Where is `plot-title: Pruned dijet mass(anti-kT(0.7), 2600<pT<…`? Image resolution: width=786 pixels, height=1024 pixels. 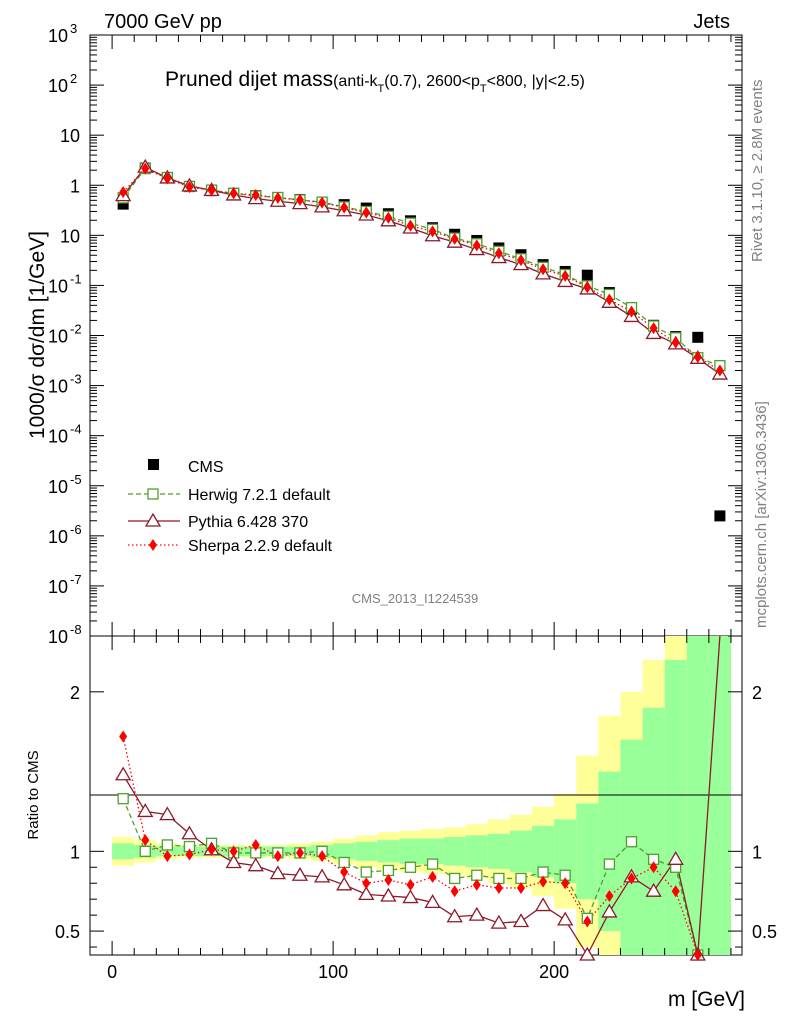
plot-title: Pruned dijet mass(anti-kT(0.7), 2600<pT<… is located at coordinates (375, 81).